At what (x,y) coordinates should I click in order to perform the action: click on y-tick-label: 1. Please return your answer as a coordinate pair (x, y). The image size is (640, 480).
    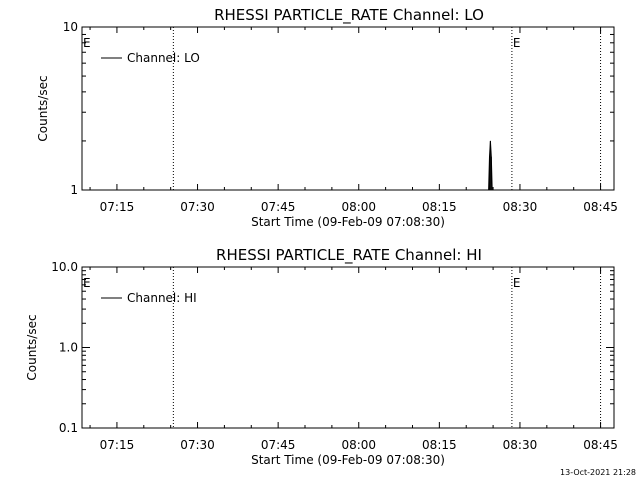
    Looking at the image, I should click on (74, 190).